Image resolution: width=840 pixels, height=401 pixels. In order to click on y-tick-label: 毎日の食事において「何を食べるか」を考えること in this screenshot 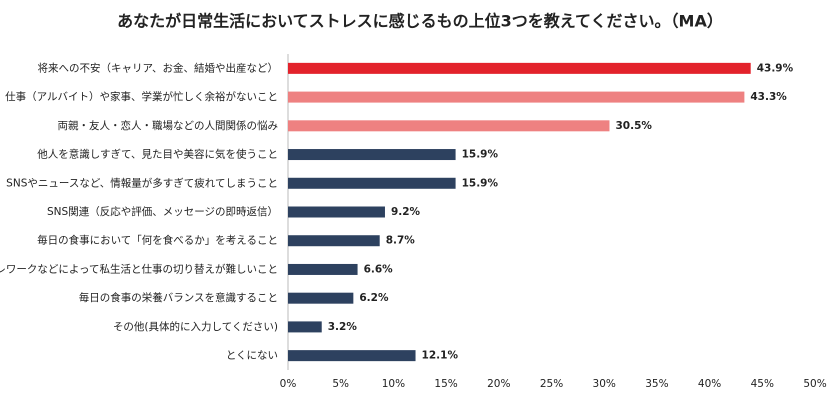, I will do `click(157, 240)`.